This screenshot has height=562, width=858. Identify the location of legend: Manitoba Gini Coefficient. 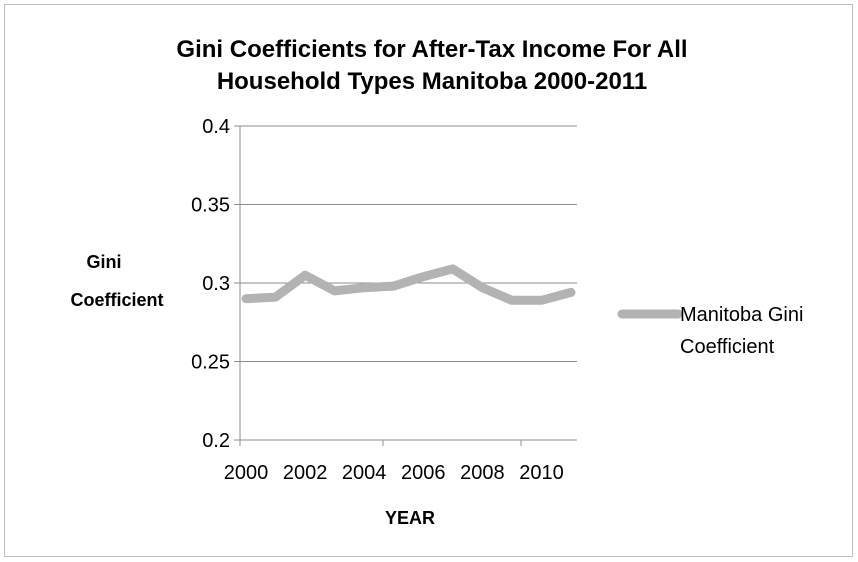
(710, 331).